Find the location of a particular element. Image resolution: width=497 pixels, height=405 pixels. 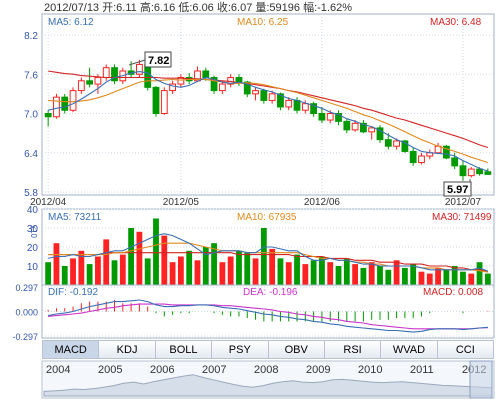

timeline-year-label: 2011 is located at coordinates (422, 370).